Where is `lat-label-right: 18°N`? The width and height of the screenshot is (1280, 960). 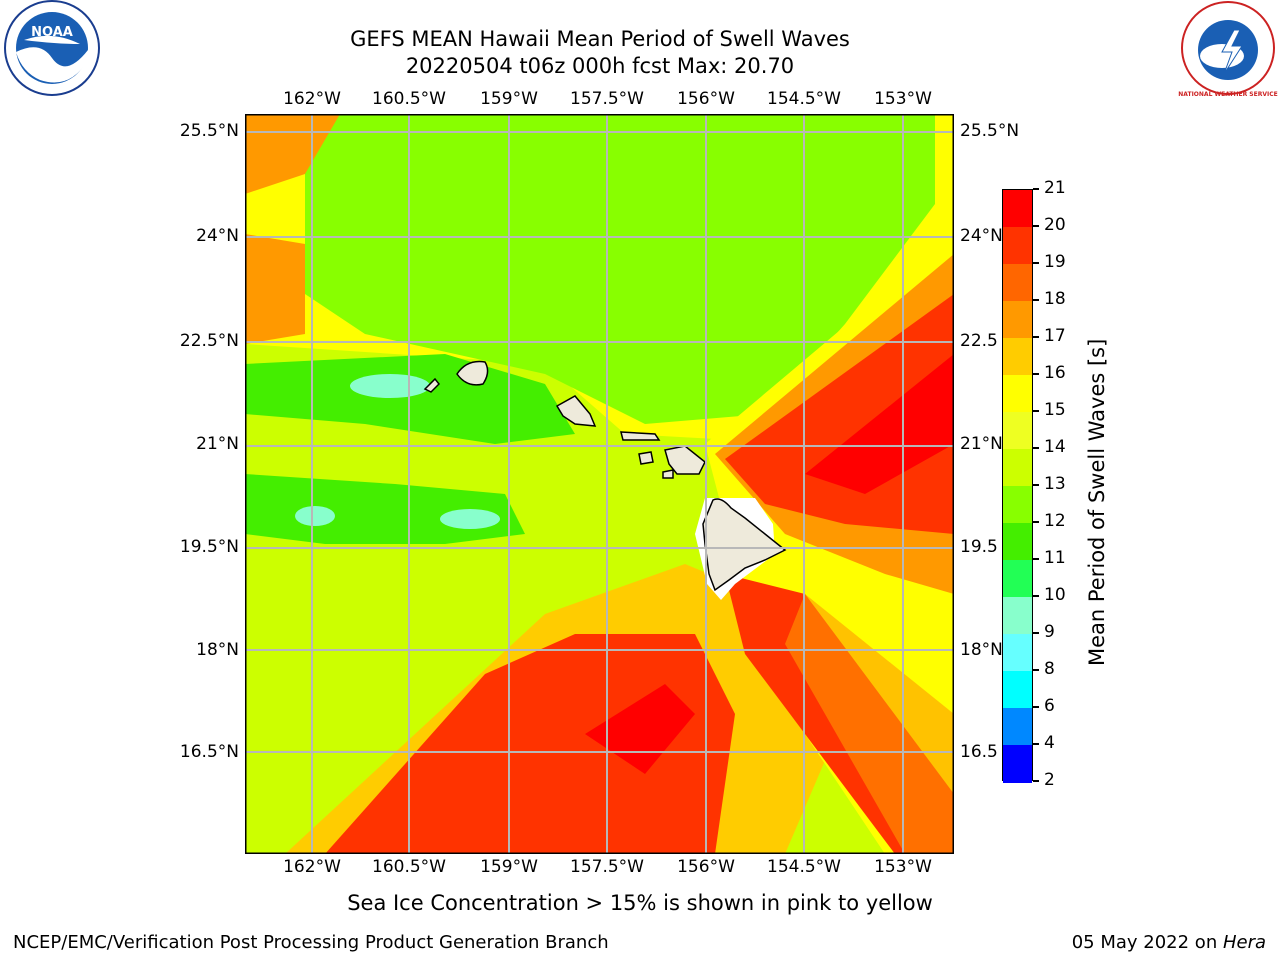
lat-label-right: 18°N is located at coordinates (981, 650).